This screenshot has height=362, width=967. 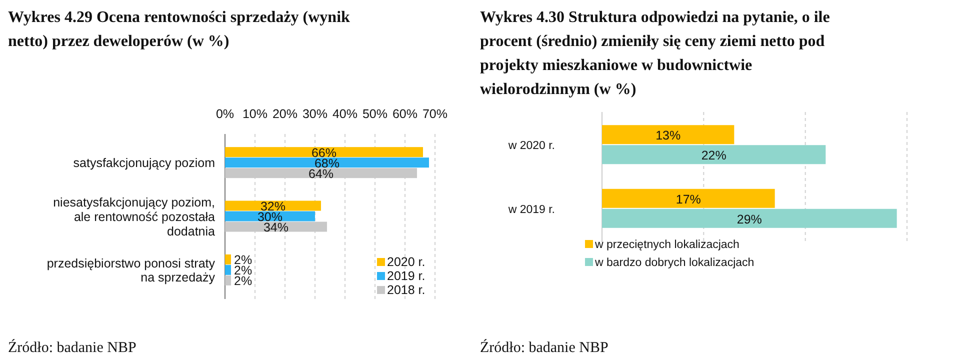 What do you see at coordinates (375, 114) in the screenshot?
I see `x-tick-label: 50%` at bounding box center [375, 114].